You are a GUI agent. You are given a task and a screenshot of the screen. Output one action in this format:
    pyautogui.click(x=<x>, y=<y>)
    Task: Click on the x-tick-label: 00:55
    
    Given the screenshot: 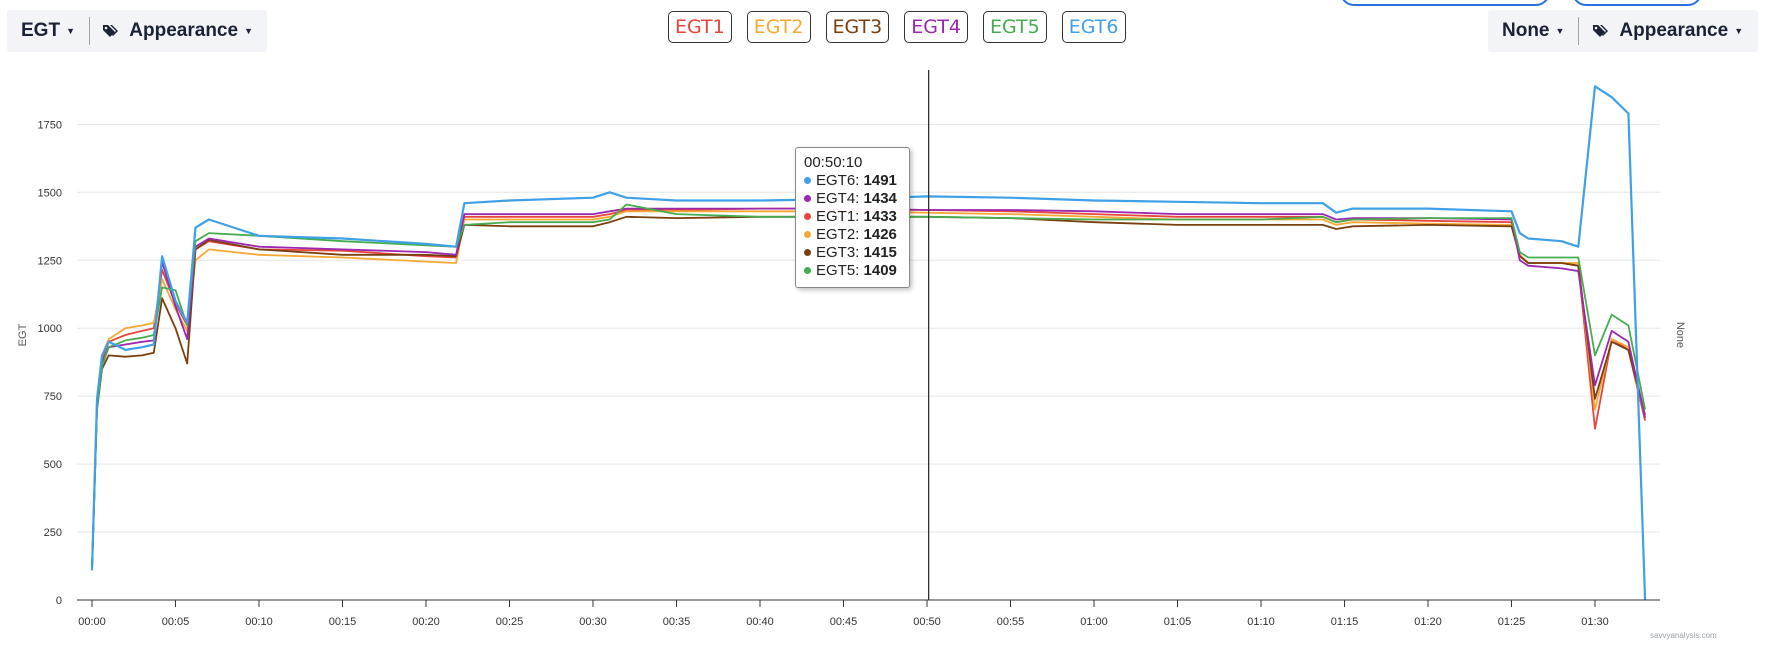 What is the action you would take?
    pyautogui.click(x=1011, y=622)
    